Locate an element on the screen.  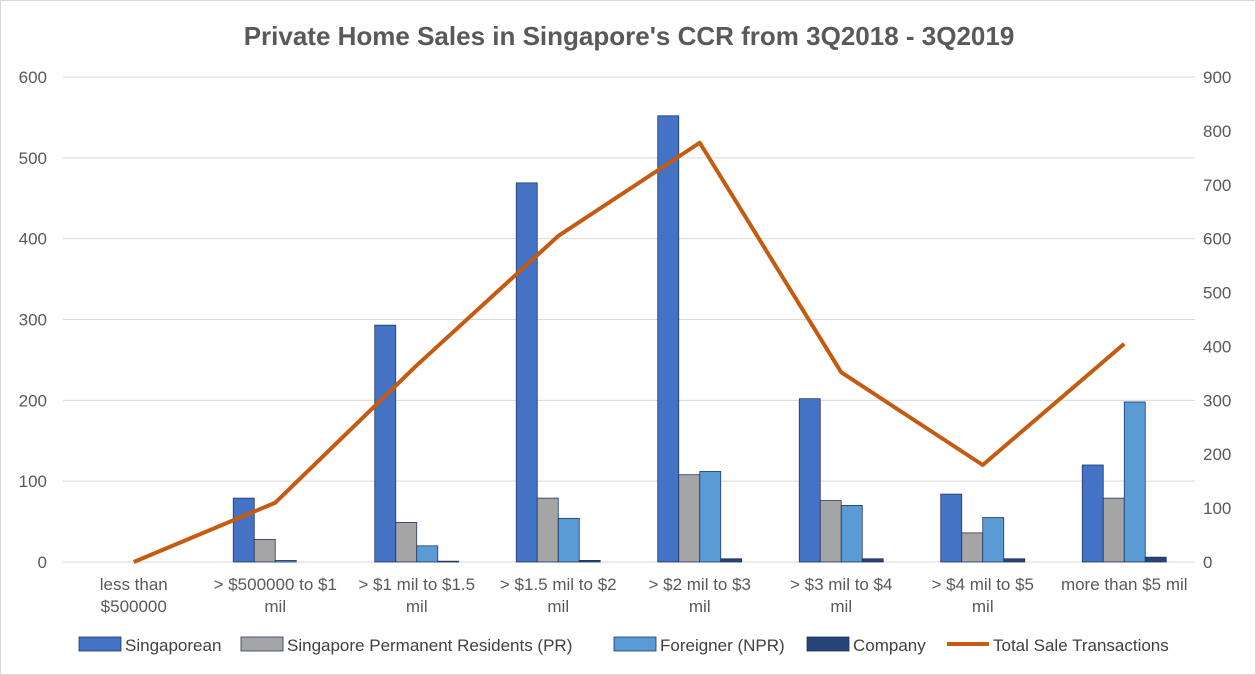
right-tick-label: 700 is located at coordinates (1217, 185).